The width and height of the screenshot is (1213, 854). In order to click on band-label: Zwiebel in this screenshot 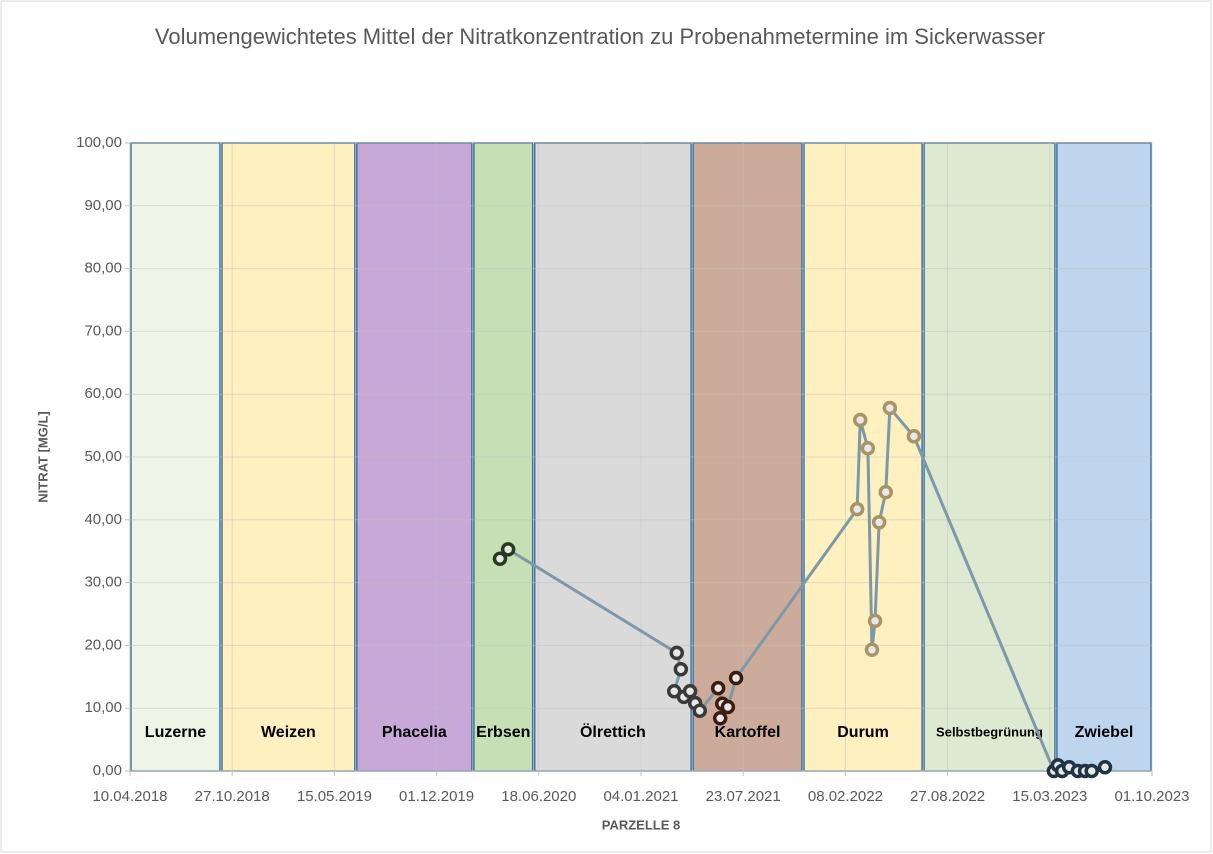, I will do `click(1104, 732)`.